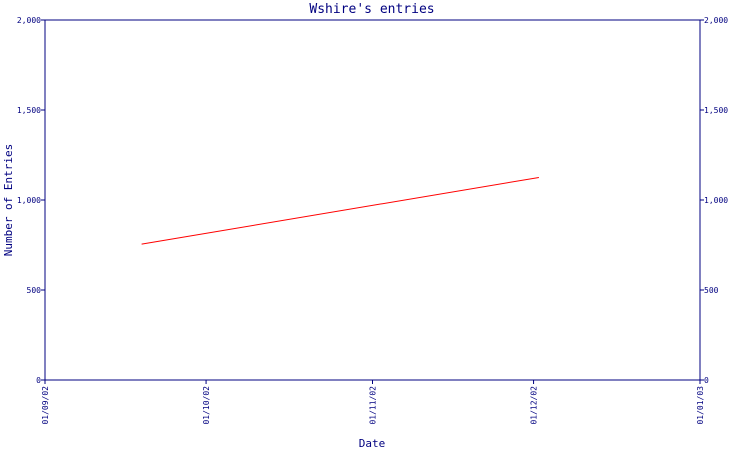 The image size is (750, 450). I want to click on series-group, so click(340, 211).